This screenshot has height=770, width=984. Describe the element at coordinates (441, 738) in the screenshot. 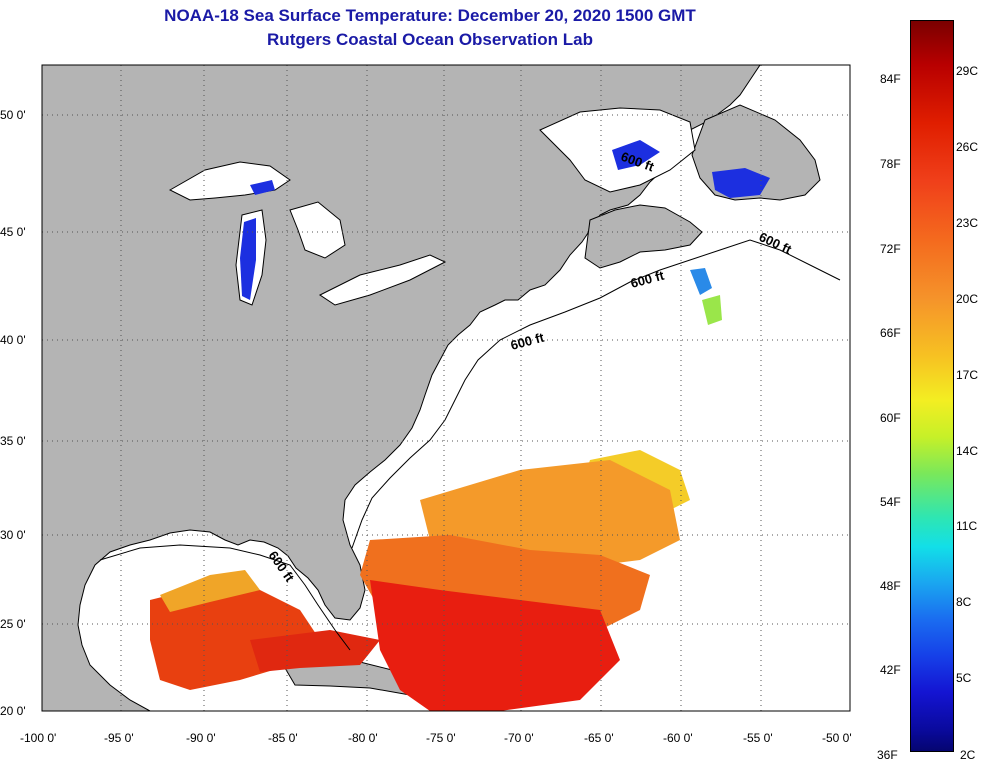

I see `lon-label: -75 0'` at that location.